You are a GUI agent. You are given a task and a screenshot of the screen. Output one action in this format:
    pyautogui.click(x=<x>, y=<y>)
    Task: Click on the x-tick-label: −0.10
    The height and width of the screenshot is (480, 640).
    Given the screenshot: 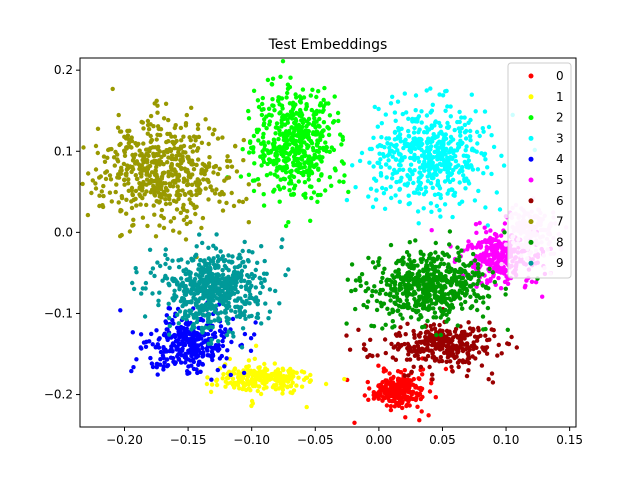 What is the action you would take?
    pyautogui.click(x=251, y=440)
    